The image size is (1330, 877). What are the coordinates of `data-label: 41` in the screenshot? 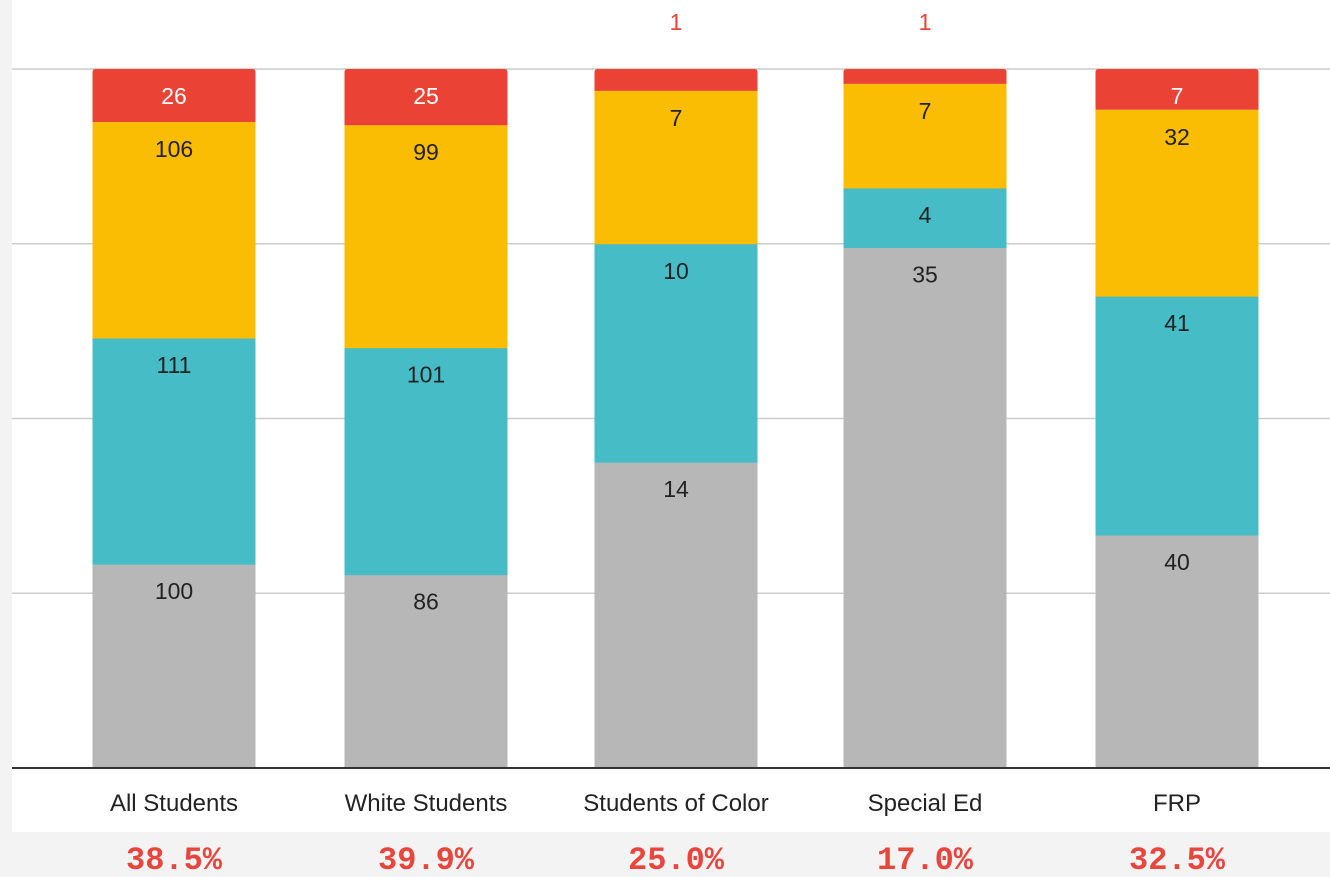 It's located at (1177, 323).